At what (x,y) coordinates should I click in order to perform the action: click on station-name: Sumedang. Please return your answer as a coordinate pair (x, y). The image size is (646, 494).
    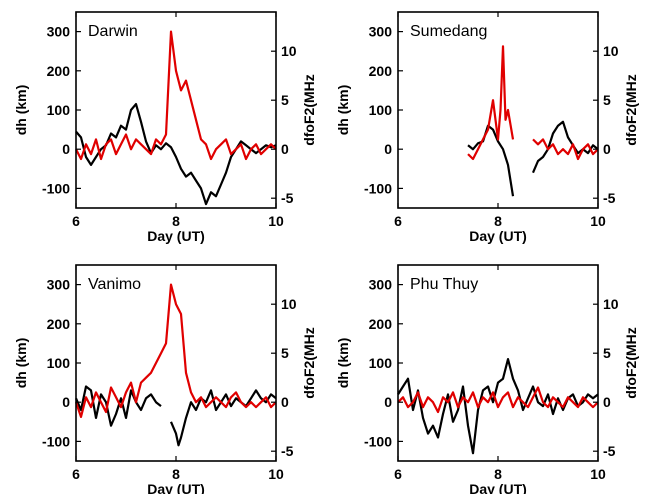
    Looking at the image, I should click on (448, 31).